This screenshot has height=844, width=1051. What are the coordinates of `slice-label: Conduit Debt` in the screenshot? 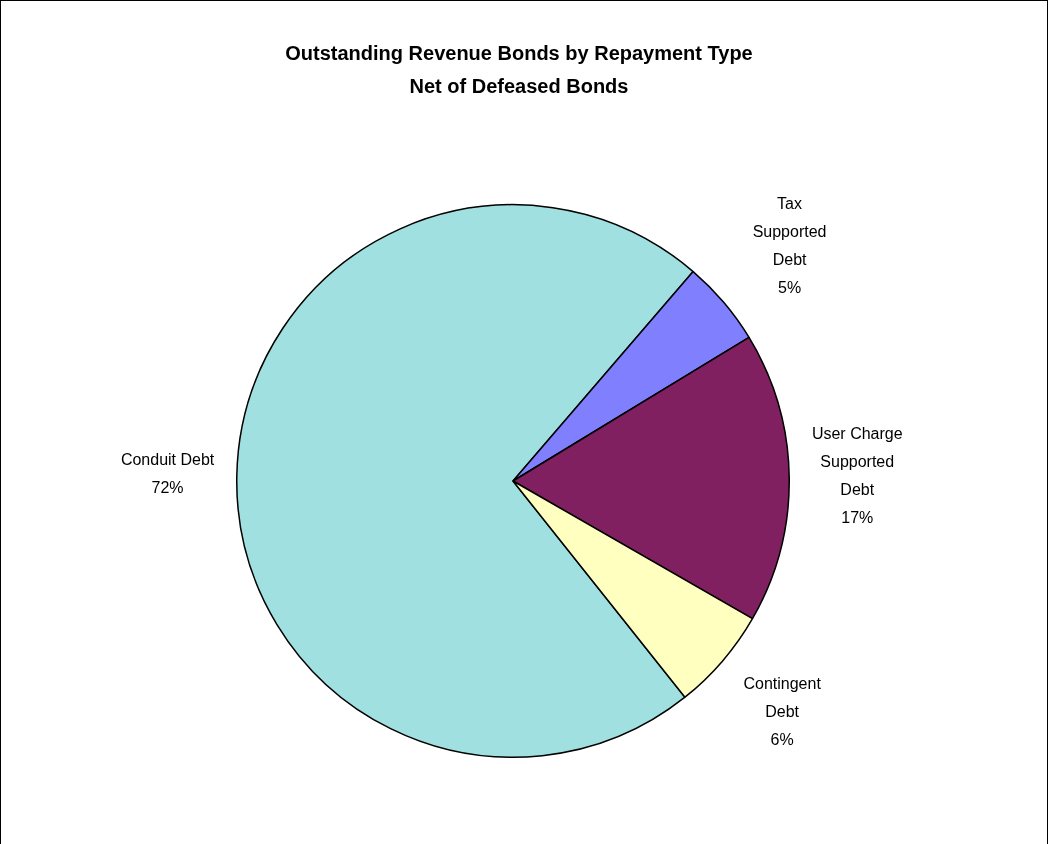 It's located at (167, 459).